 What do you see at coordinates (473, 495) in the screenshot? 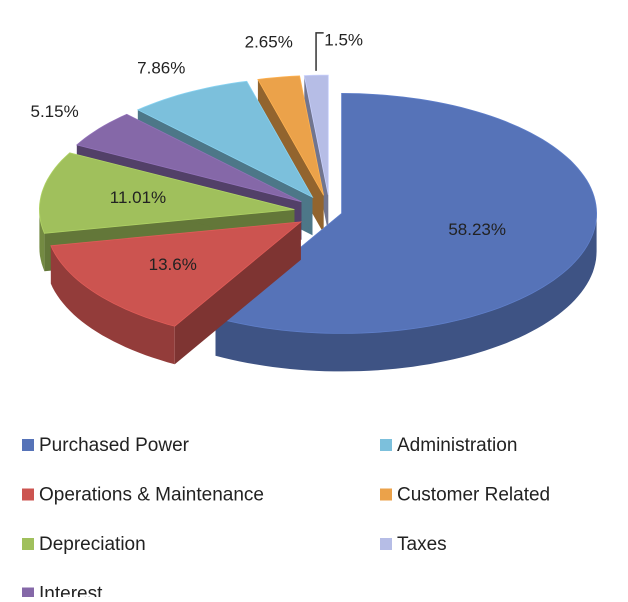
I see `legend-label: Customer Related` at bounding box center [473, 495].